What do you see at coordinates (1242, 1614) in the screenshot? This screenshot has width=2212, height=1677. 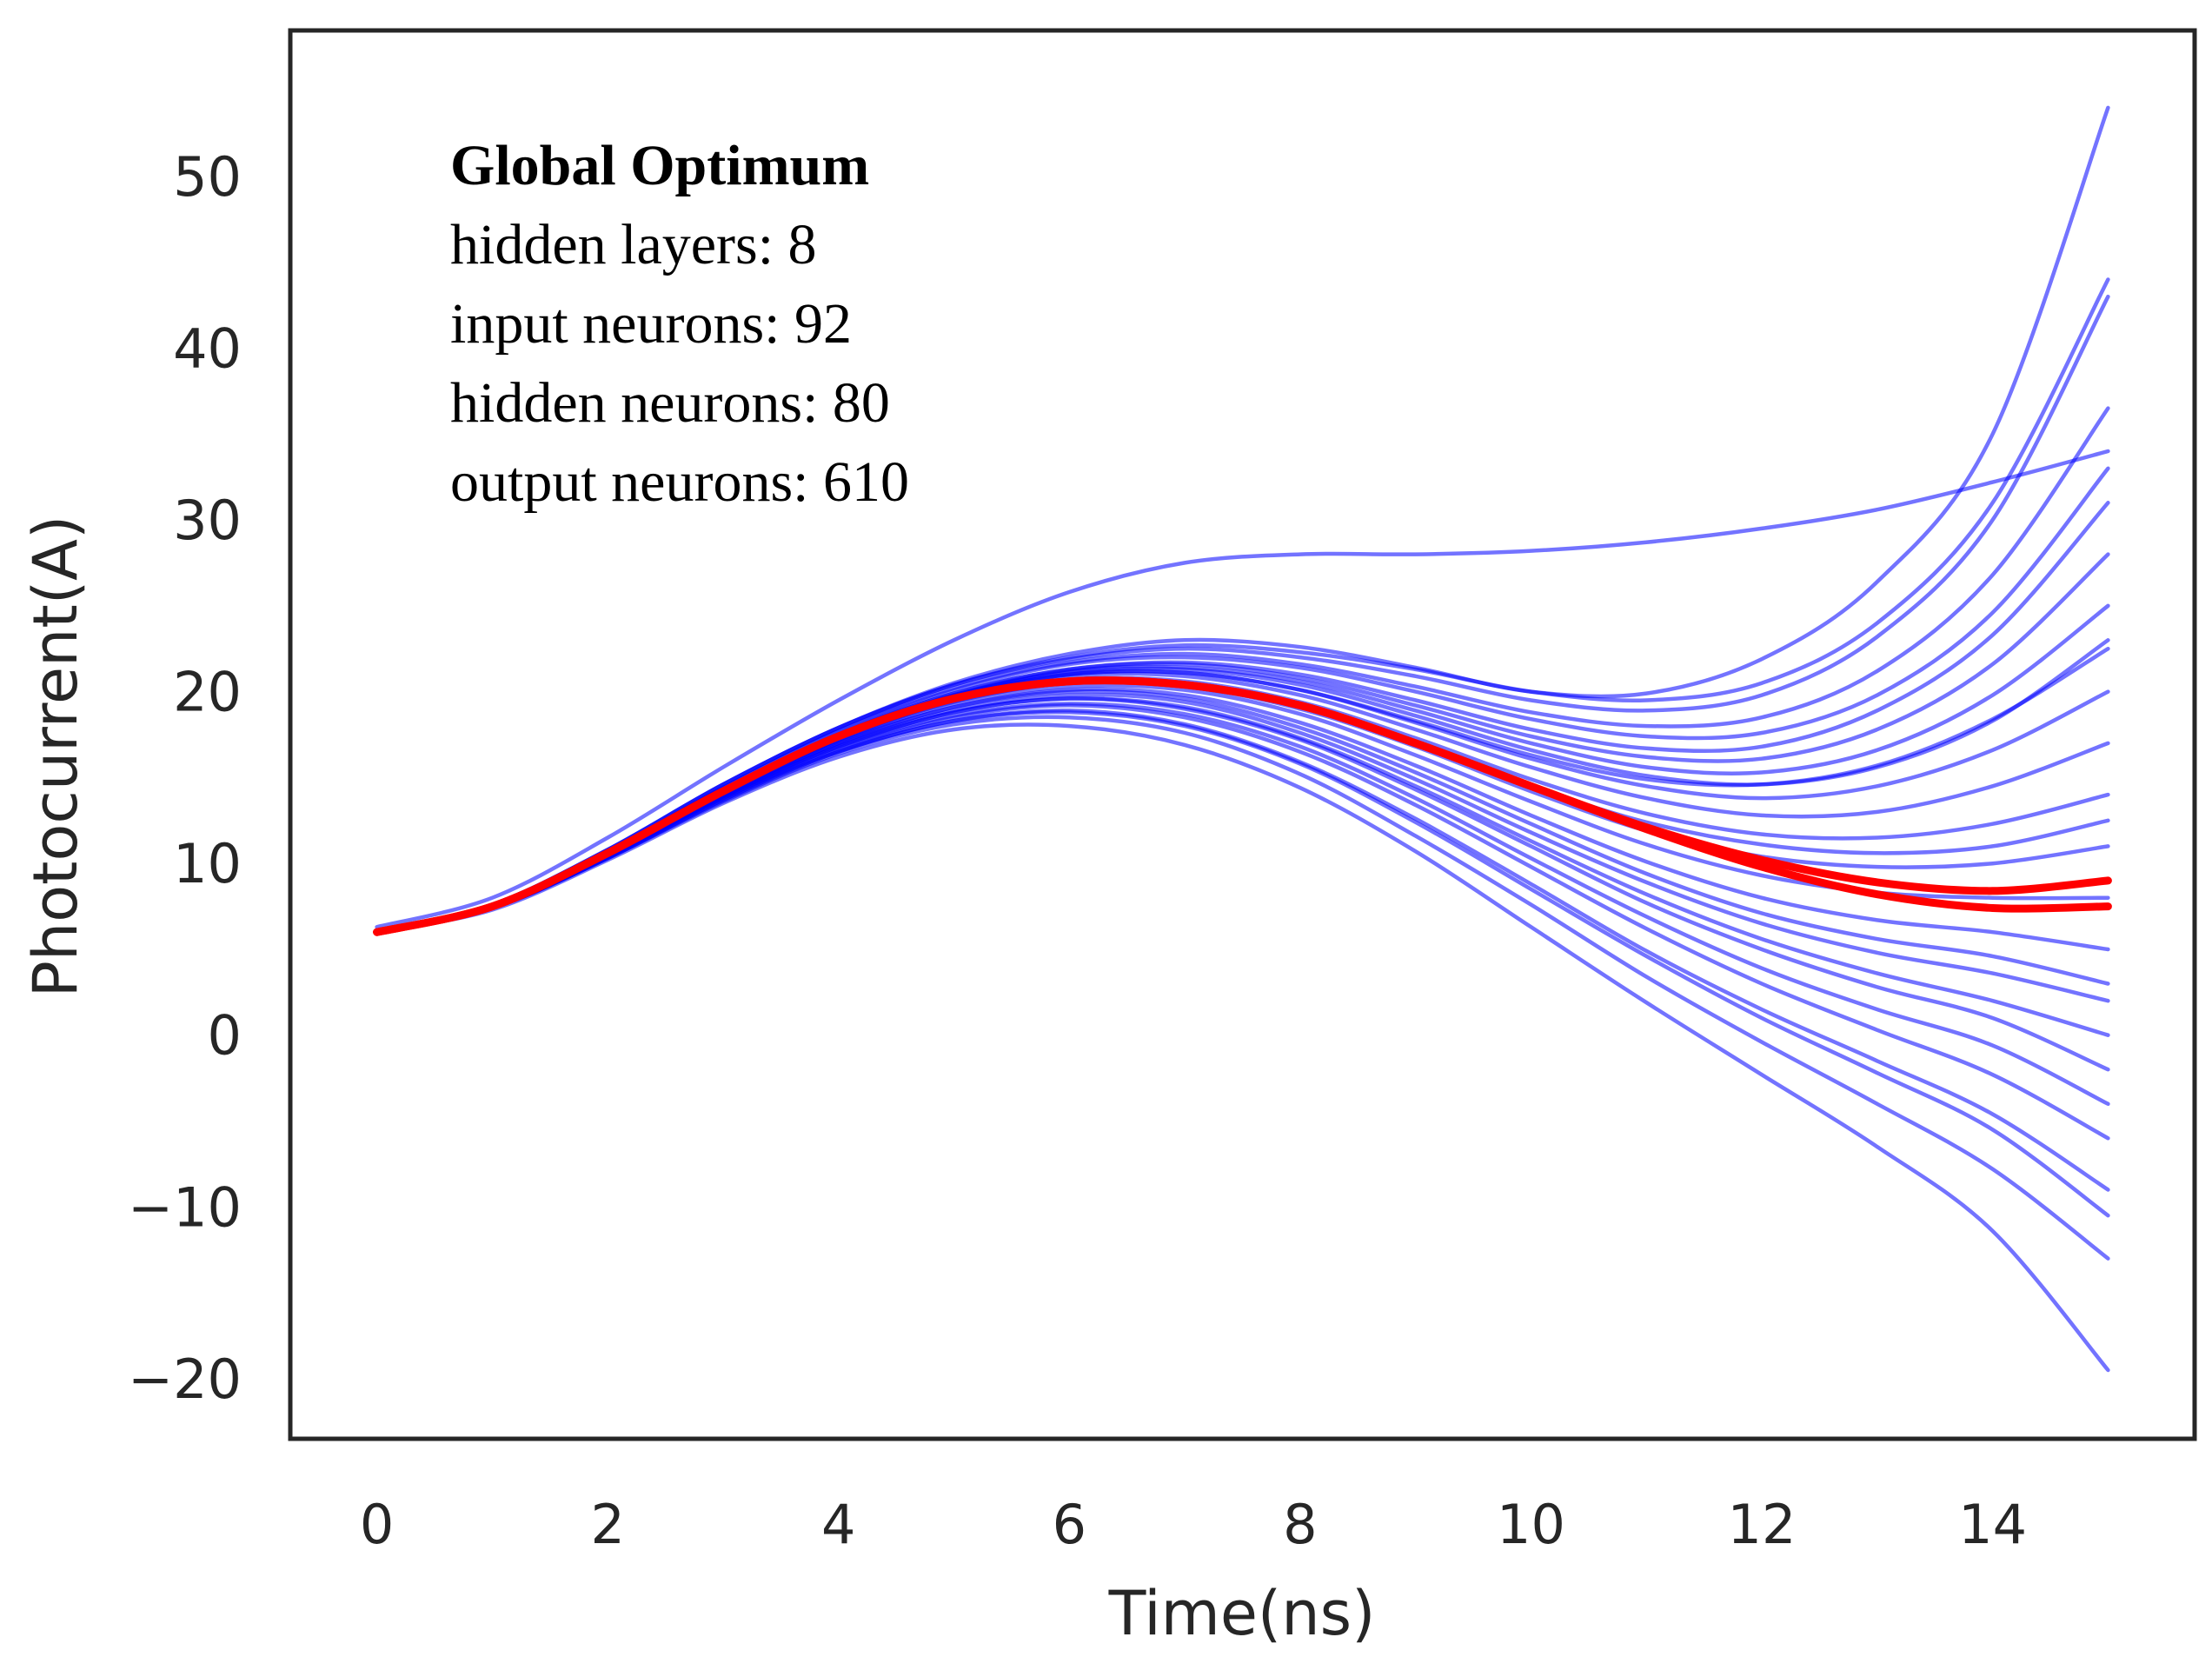 I see `x-axis-title: Time(ns)` at bounding box center [1242, 1614].